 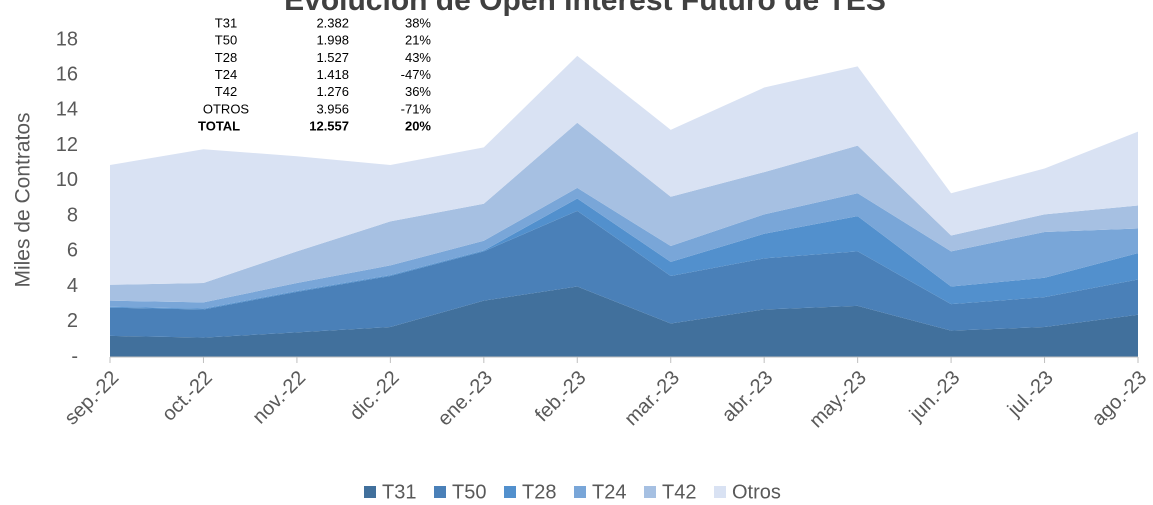 What do you see at coordinates (418, 126) in the screenshot?
I see `table-cell: 20%` at bounding box center [418, 126].